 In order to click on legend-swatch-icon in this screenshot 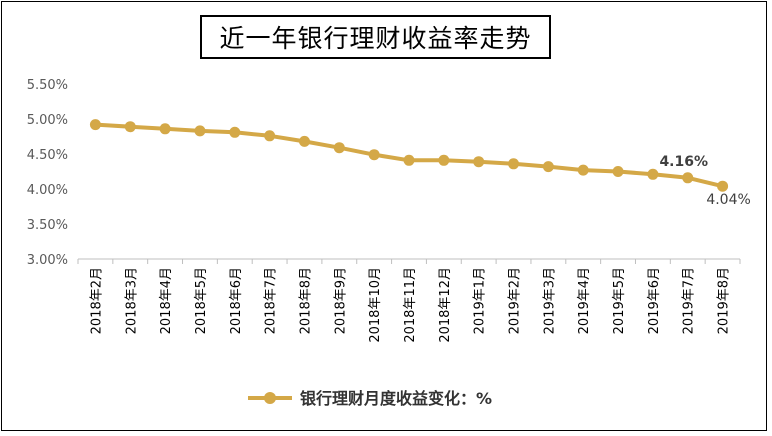, I will do `click(270, 397)`.